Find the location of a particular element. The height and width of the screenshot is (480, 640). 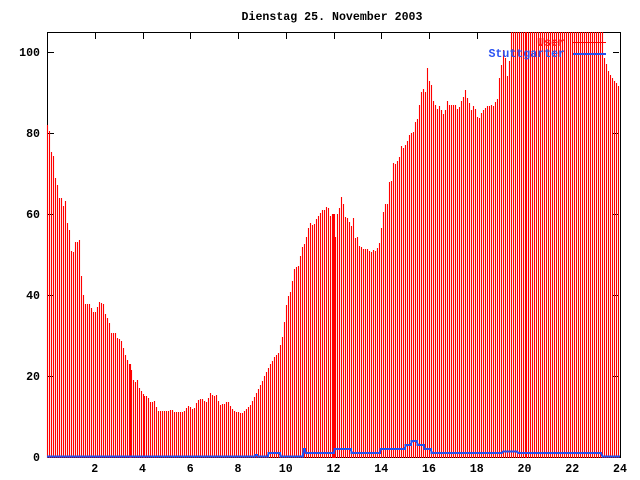

svg-text: 6 is located at coordinates (190, 469).